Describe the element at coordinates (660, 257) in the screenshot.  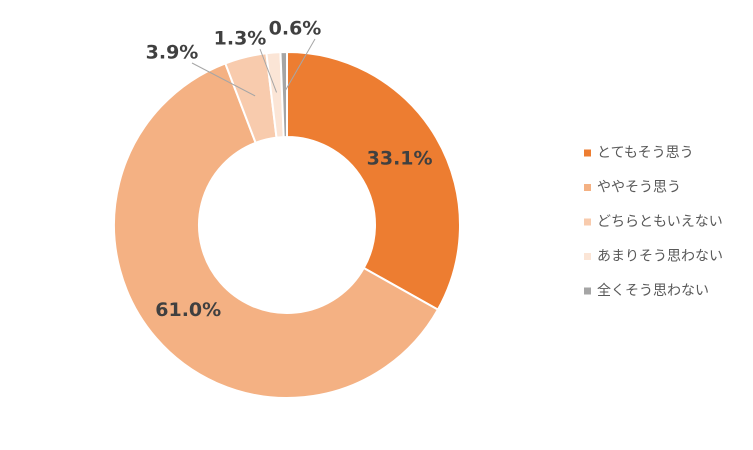
I see `legend-label: あまりそう思わない` at that location.